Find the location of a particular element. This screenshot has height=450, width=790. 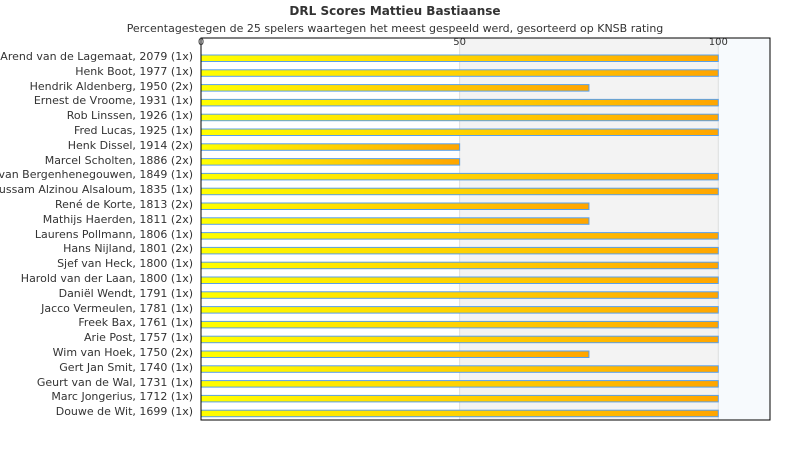

category-label: Hans Nijland, 1801 (2x) is located at coordinates (128, 249).